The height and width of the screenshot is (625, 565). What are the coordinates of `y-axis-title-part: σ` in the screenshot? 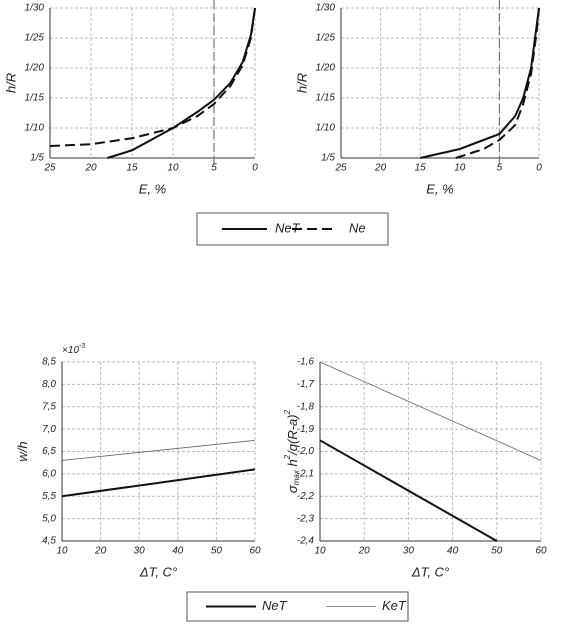 It's located at (292, 488).